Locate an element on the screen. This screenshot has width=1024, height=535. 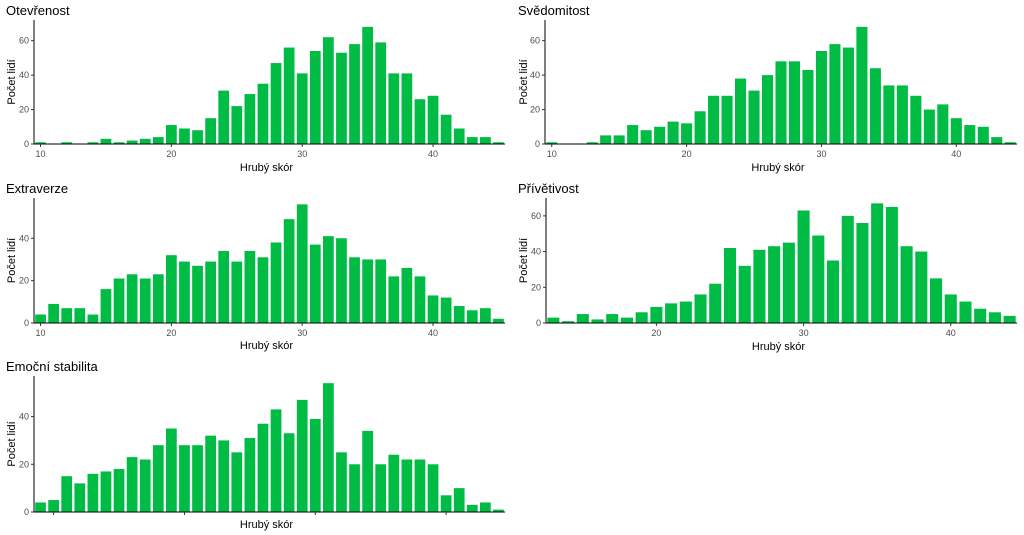
chart4-title: Přívětivost is located at coordinates (548, 188).